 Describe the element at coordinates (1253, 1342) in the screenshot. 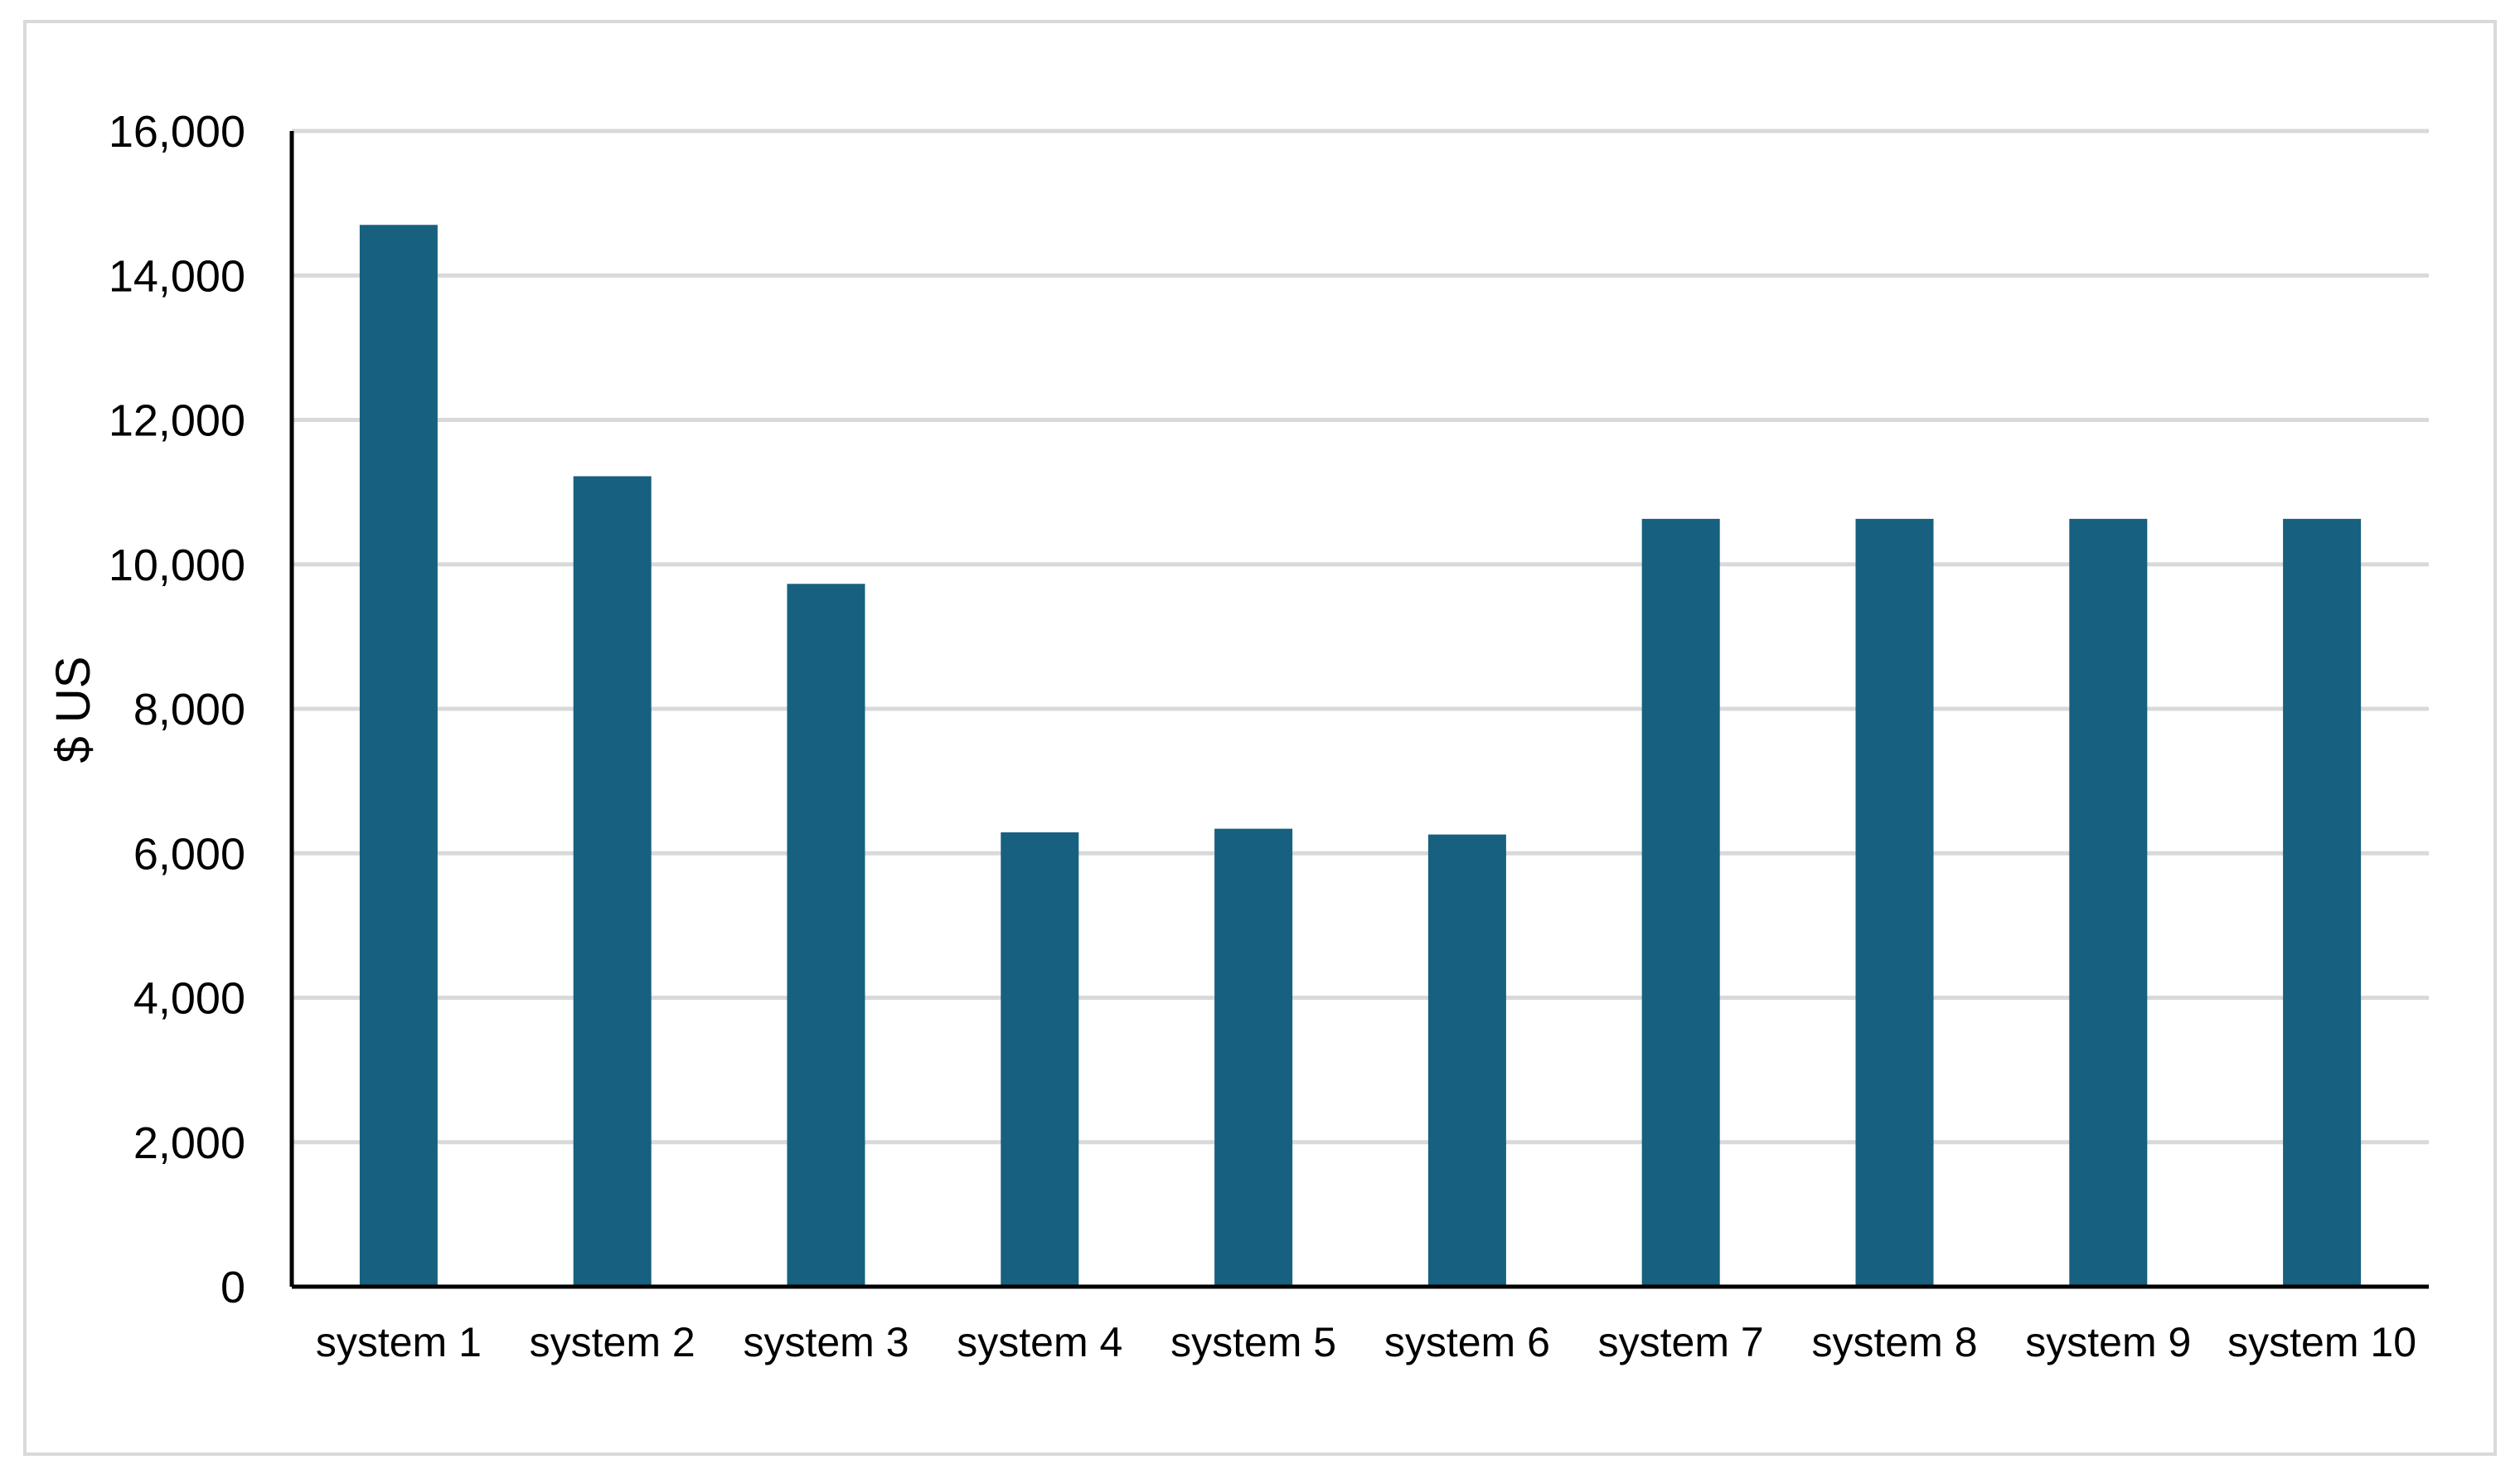

I see `x-category-label: system 5` at that location.